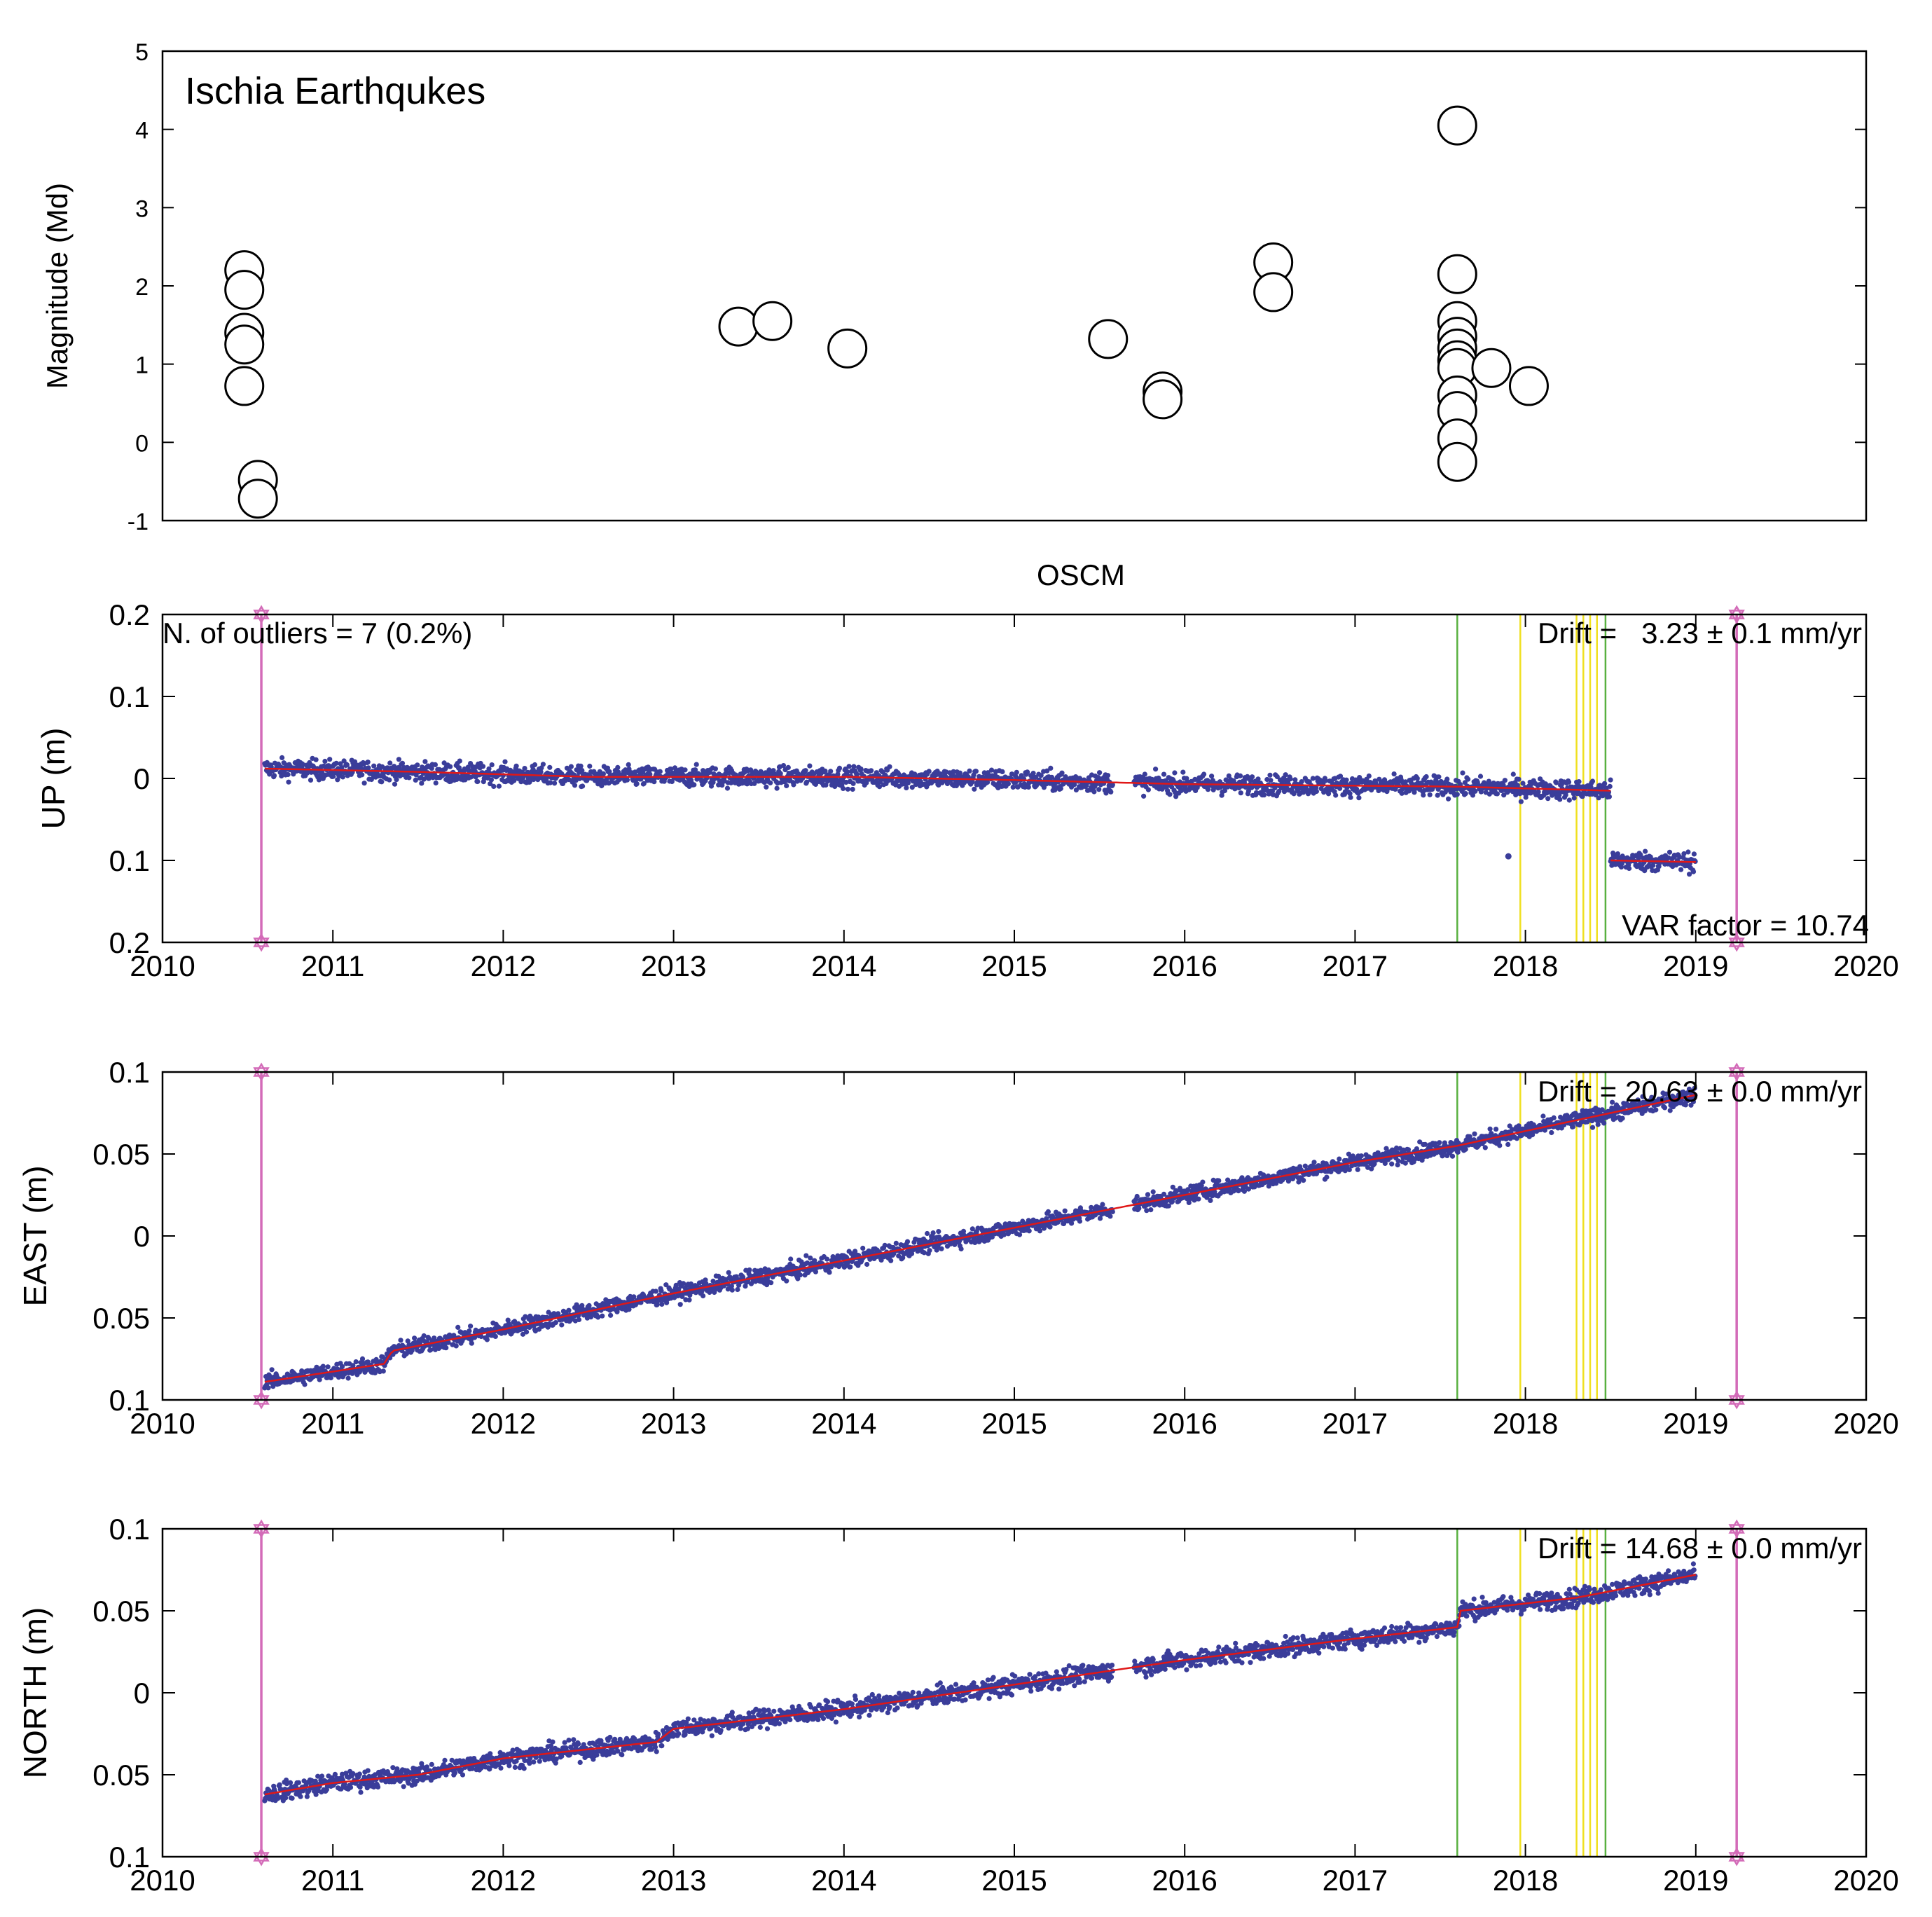 Image resolution: width=1932 pixels, height=1917 pixels. Describe the element at coordinates (1525, 965) in the screenshot. I see `x-tick-label: 2018` at that location.